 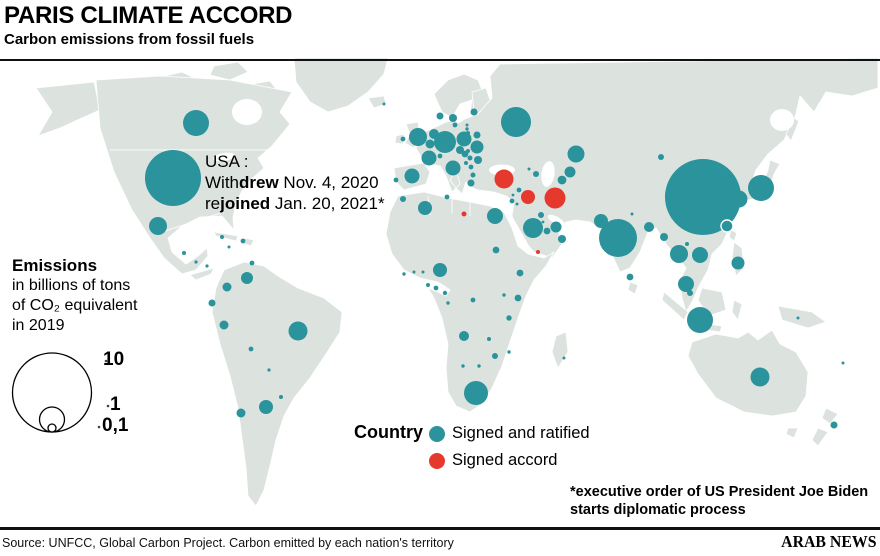 I want to click on bubble-hungary, so click(x=470, y=158).